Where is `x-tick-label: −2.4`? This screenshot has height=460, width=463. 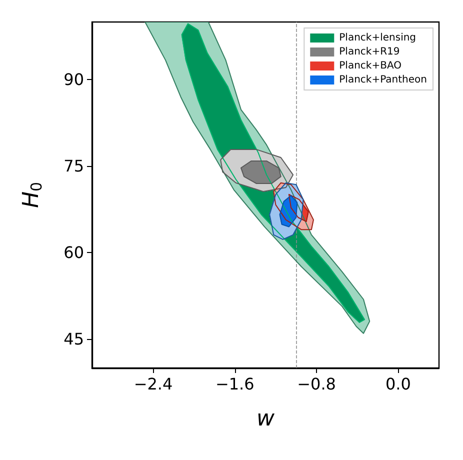
x-tick-label: −2.4 is located at coordinates (153, 384).